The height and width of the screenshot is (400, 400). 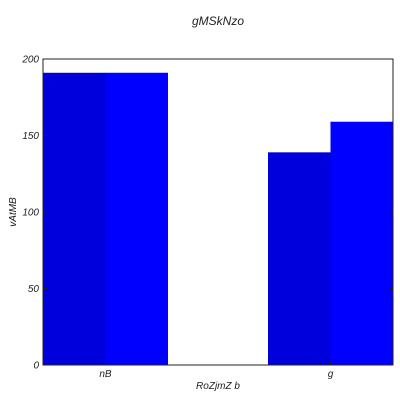 What do you see at coordinates (30, 213) in the screenshot?
I see `y-tick-label: 100` at bounding box center [30, 213].